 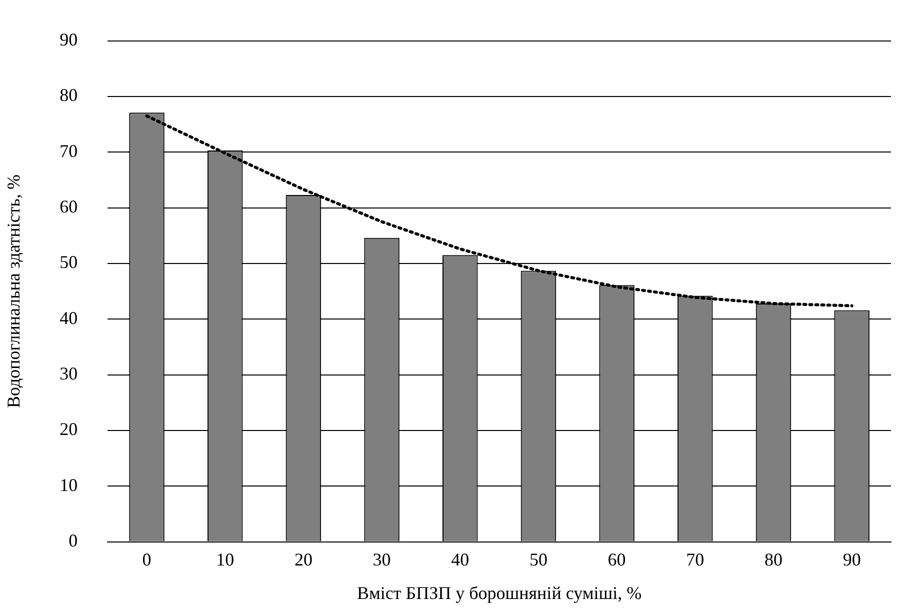 What do you see at coordinates (73, 540) in the screenshot?
I see `y-tick-label: 0` at bounding box center [73, 540].